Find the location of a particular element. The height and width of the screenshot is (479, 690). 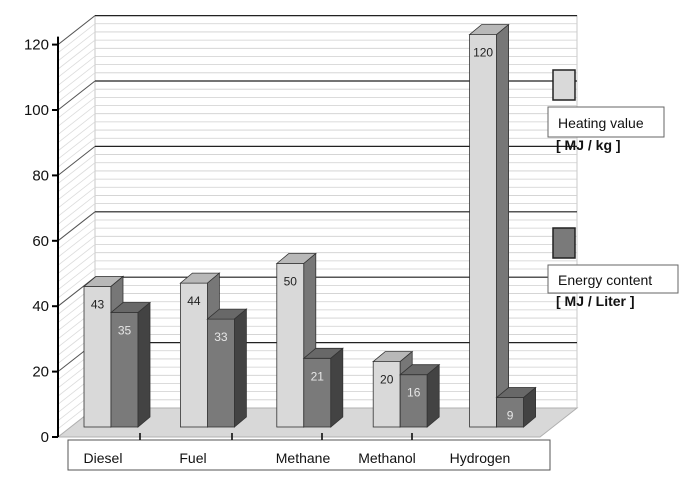

bar-hydrogen-energy-content: 9 is located at coordinates (516, 407).